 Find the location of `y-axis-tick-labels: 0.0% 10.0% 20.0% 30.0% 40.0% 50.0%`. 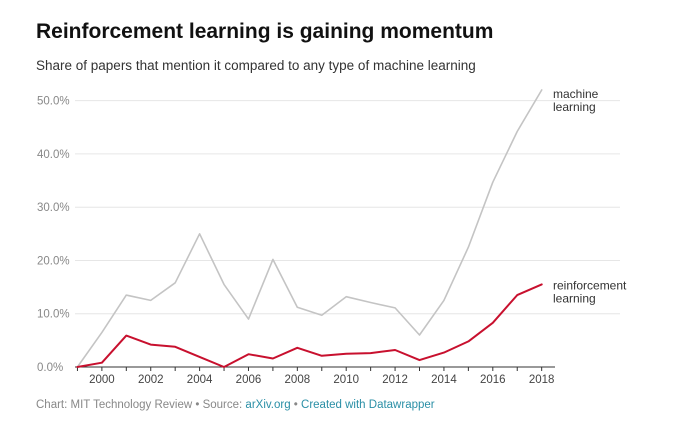

y-axis-tick-labels: 0.0% 10.0% 20.0% 30.0% 40.0% 50.0% is located at coordinates (53, 235).